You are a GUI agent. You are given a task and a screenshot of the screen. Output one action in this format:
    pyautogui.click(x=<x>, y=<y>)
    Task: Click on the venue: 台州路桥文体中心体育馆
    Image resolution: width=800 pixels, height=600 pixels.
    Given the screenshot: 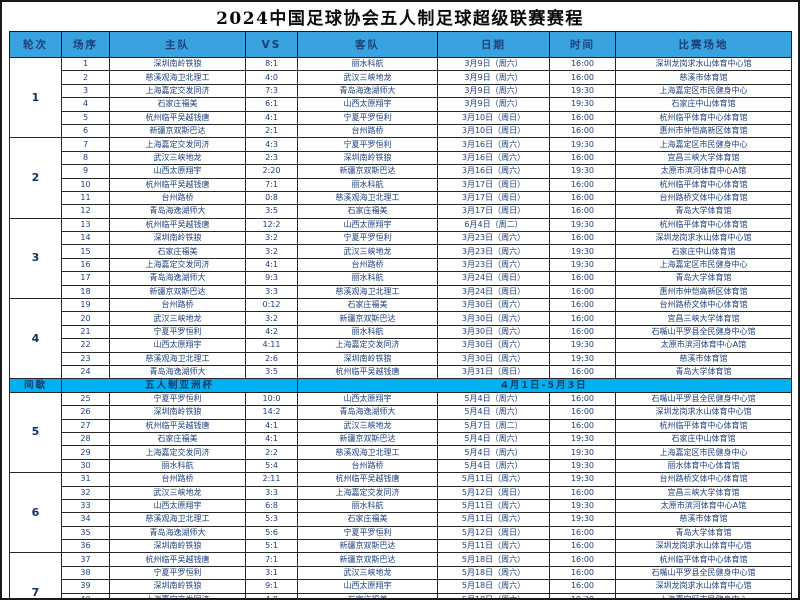 What is the action you would take?
    pyautogui.click(x=703, y=479)
    